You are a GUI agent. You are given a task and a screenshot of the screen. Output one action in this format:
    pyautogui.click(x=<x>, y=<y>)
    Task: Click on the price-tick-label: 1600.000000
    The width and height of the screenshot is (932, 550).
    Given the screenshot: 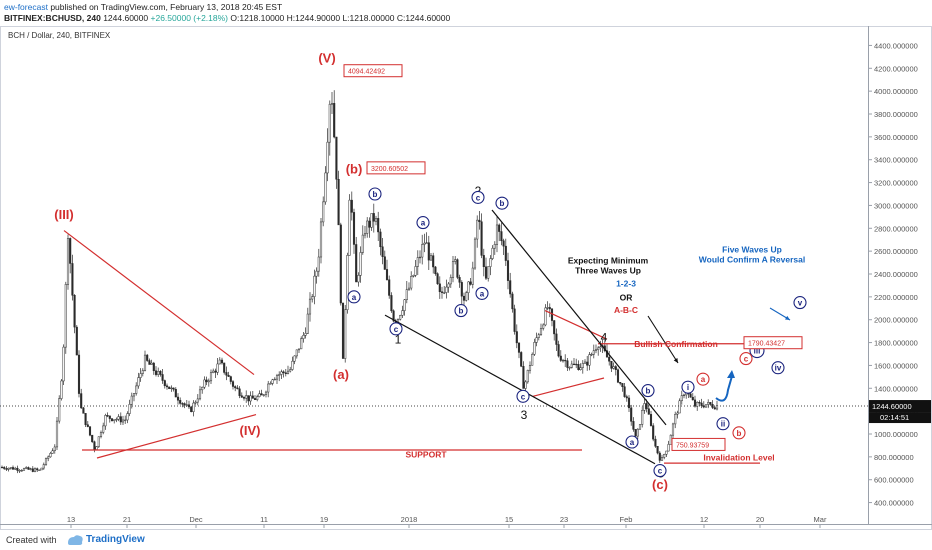 What is the action you would take?
    pyautogui.click(x=896, y=365)
    